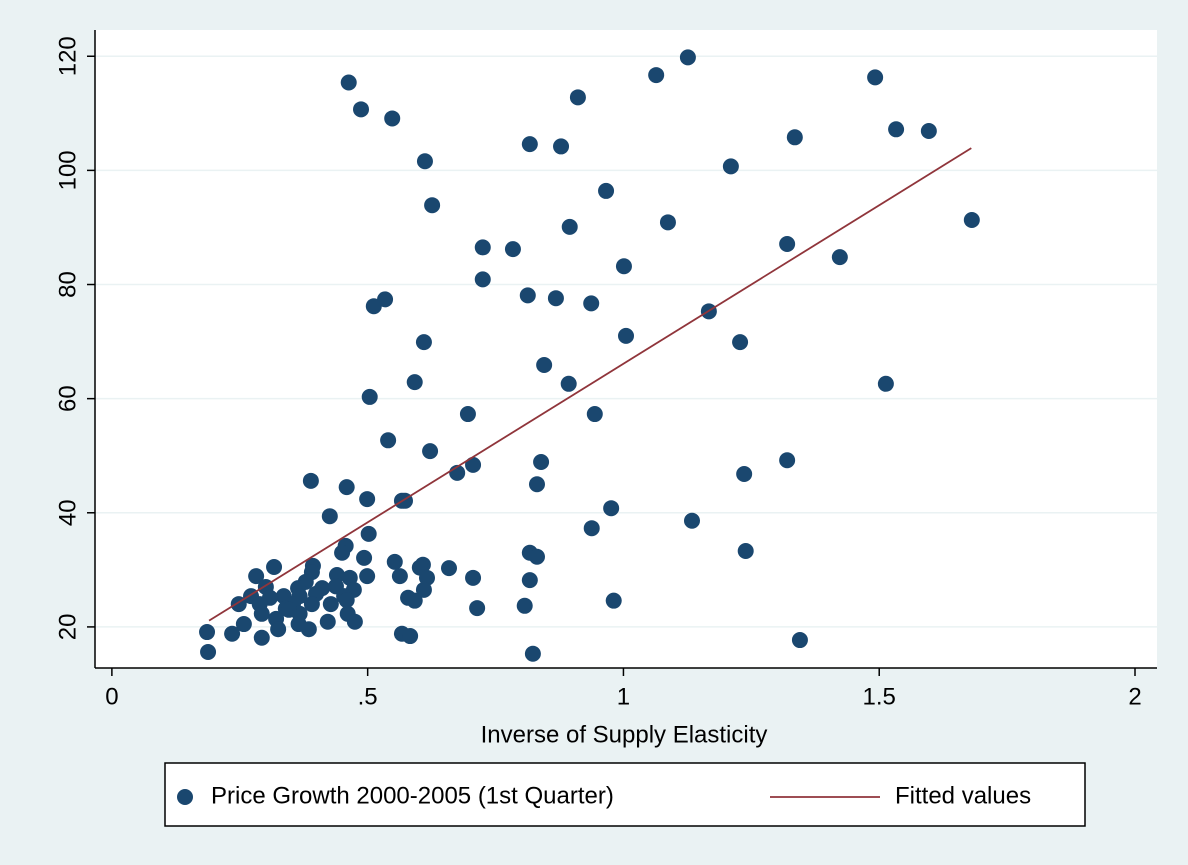 This screenshot has height=865, width=1188. I want to click on x-tick-label: 1, so click(623, 696).